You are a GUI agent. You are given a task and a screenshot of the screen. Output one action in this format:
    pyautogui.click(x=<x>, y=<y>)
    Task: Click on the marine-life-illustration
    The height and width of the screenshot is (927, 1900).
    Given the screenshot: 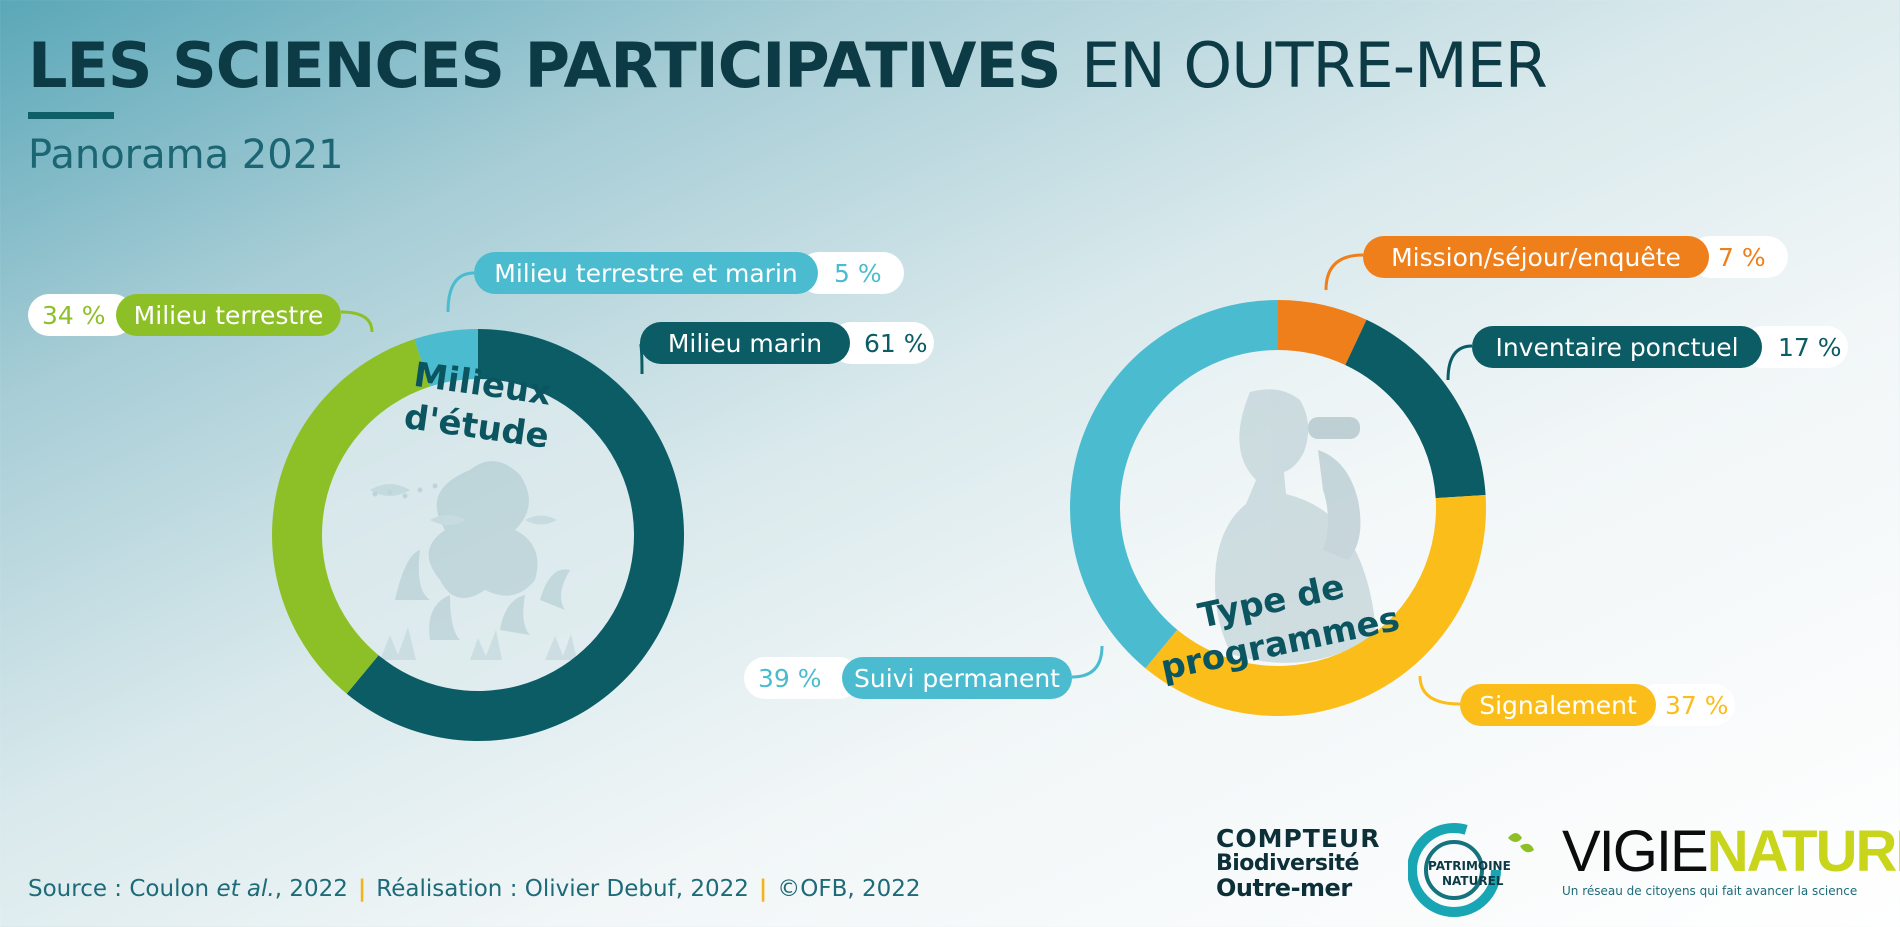 What is the action you would take?
    pyautogui.click(x=478, y=535)
    